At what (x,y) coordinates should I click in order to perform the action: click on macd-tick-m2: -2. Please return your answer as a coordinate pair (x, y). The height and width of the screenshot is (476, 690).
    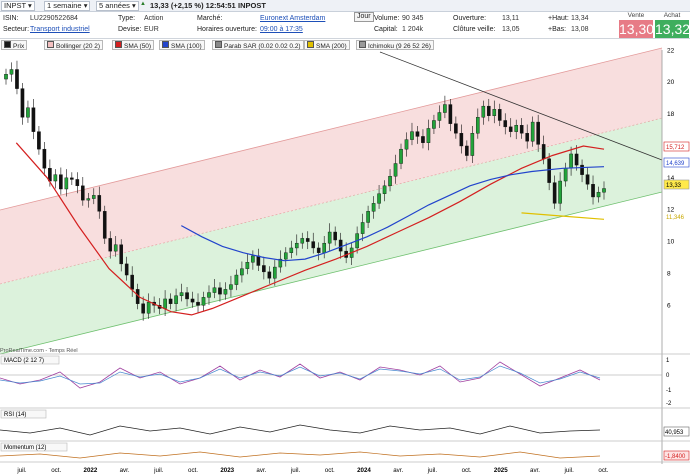
    Looking at the image, I should click on (669, 404).